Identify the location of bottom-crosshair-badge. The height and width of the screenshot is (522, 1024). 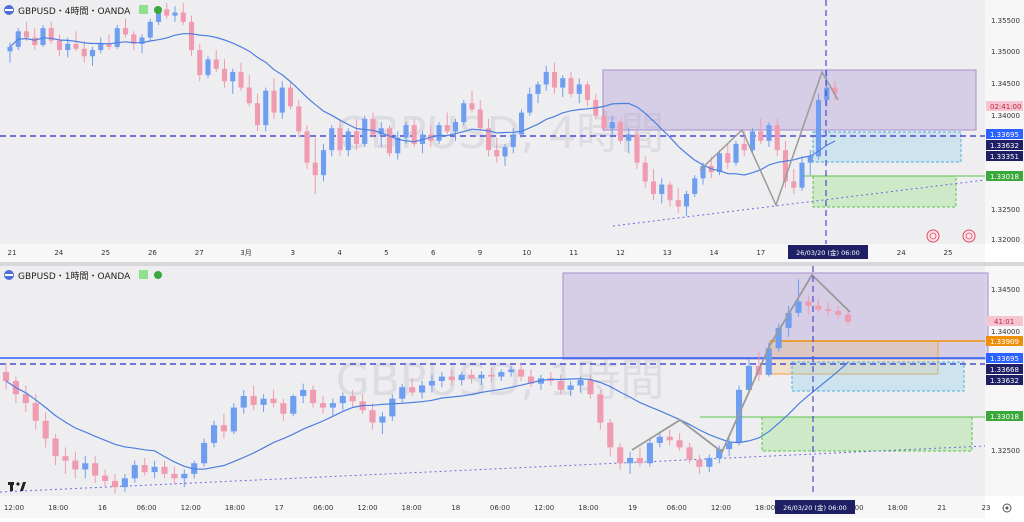
(815, 507).